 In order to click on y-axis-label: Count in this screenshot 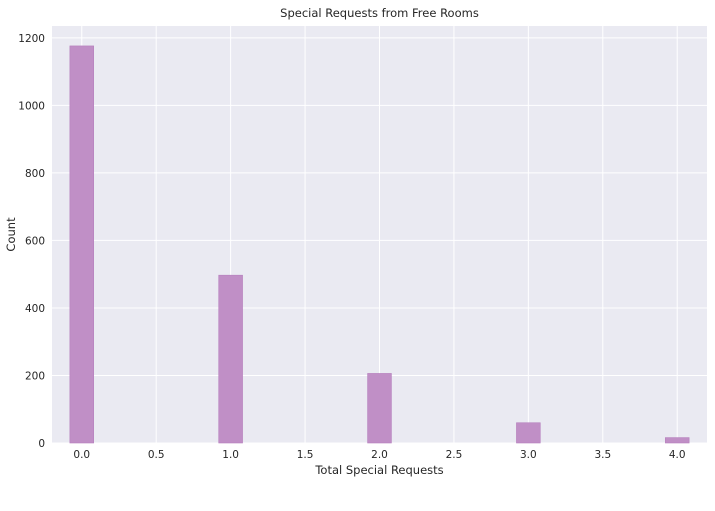, I will do `click(11, 234)`.